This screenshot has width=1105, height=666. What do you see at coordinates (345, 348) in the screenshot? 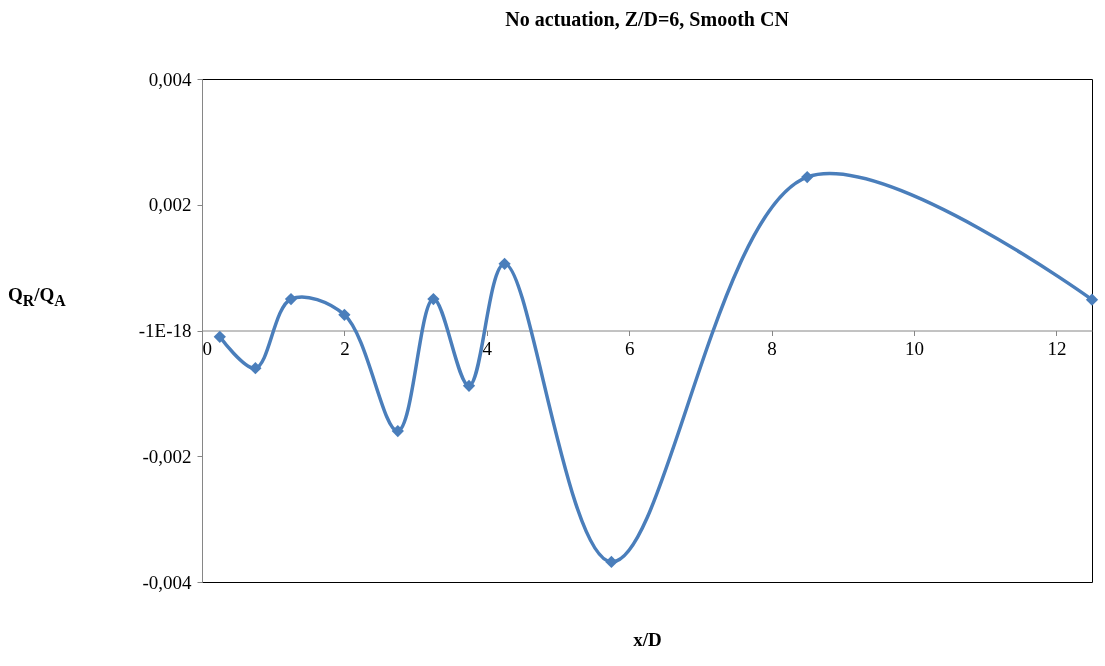
I see `x-tick-label: 2` at bounding box center [345, 348].